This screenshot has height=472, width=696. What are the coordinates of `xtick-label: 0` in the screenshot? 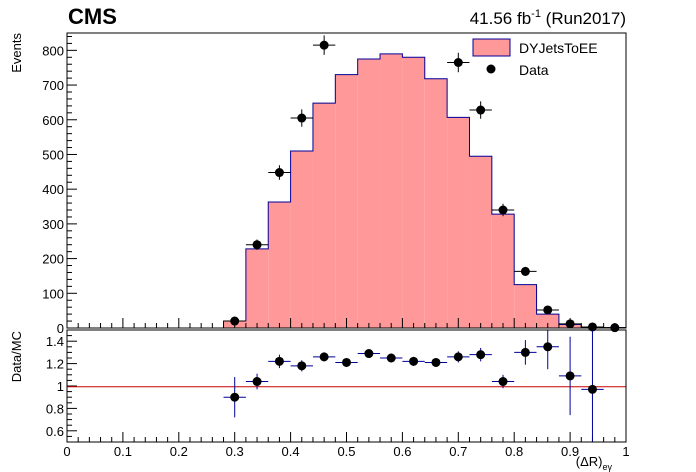 It's located at (66, 451).